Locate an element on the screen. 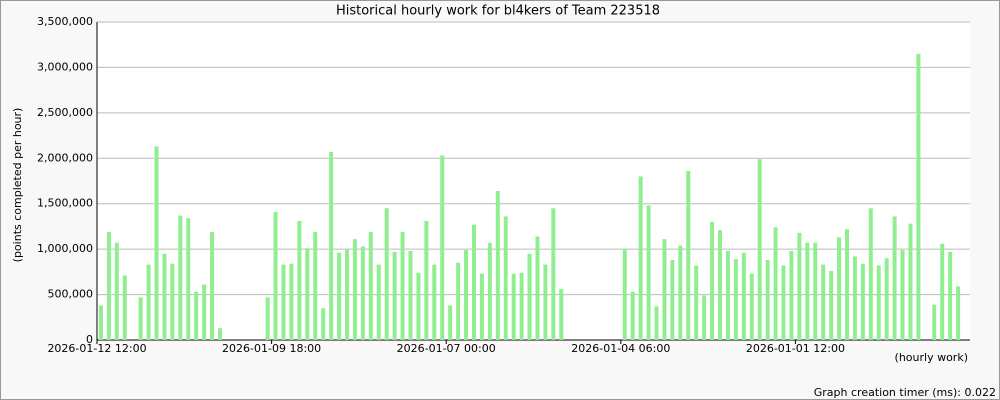  y-tick-label: 0 is located at coordinates (89, 339).